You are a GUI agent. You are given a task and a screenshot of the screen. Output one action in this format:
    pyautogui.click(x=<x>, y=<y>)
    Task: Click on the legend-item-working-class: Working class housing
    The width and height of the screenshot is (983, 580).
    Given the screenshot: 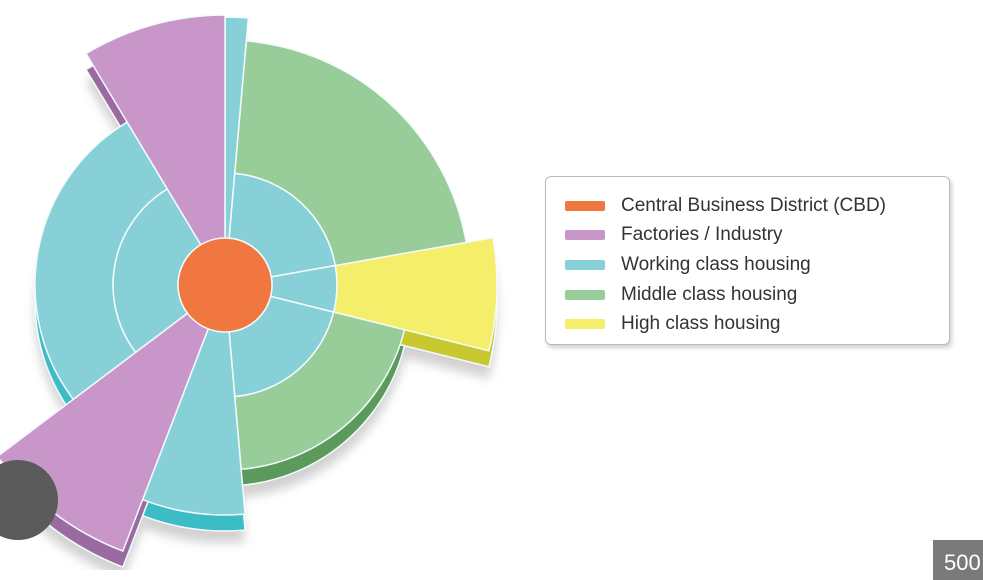 What is the action you would take?
    pyautogui.click(x=747, y=265)
    